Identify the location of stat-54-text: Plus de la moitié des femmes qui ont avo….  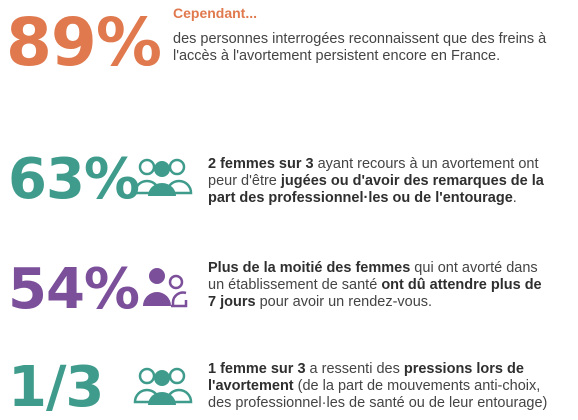
(380, 285).